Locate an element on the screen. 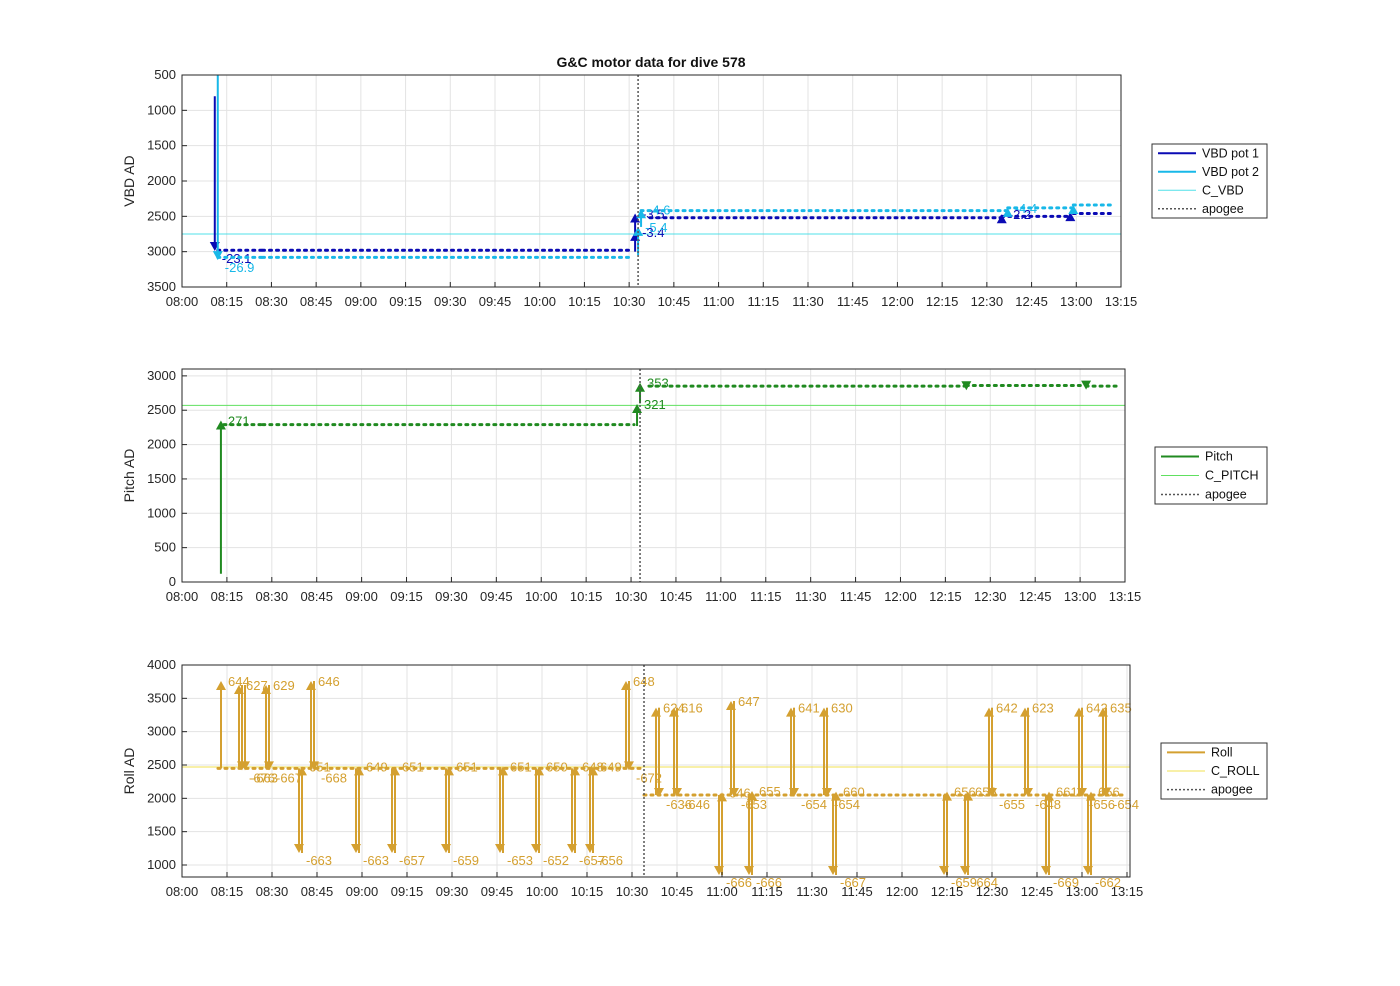 This screenshot has width=1400, height=986. data-label: -667 is located at coordinates (289, 777).